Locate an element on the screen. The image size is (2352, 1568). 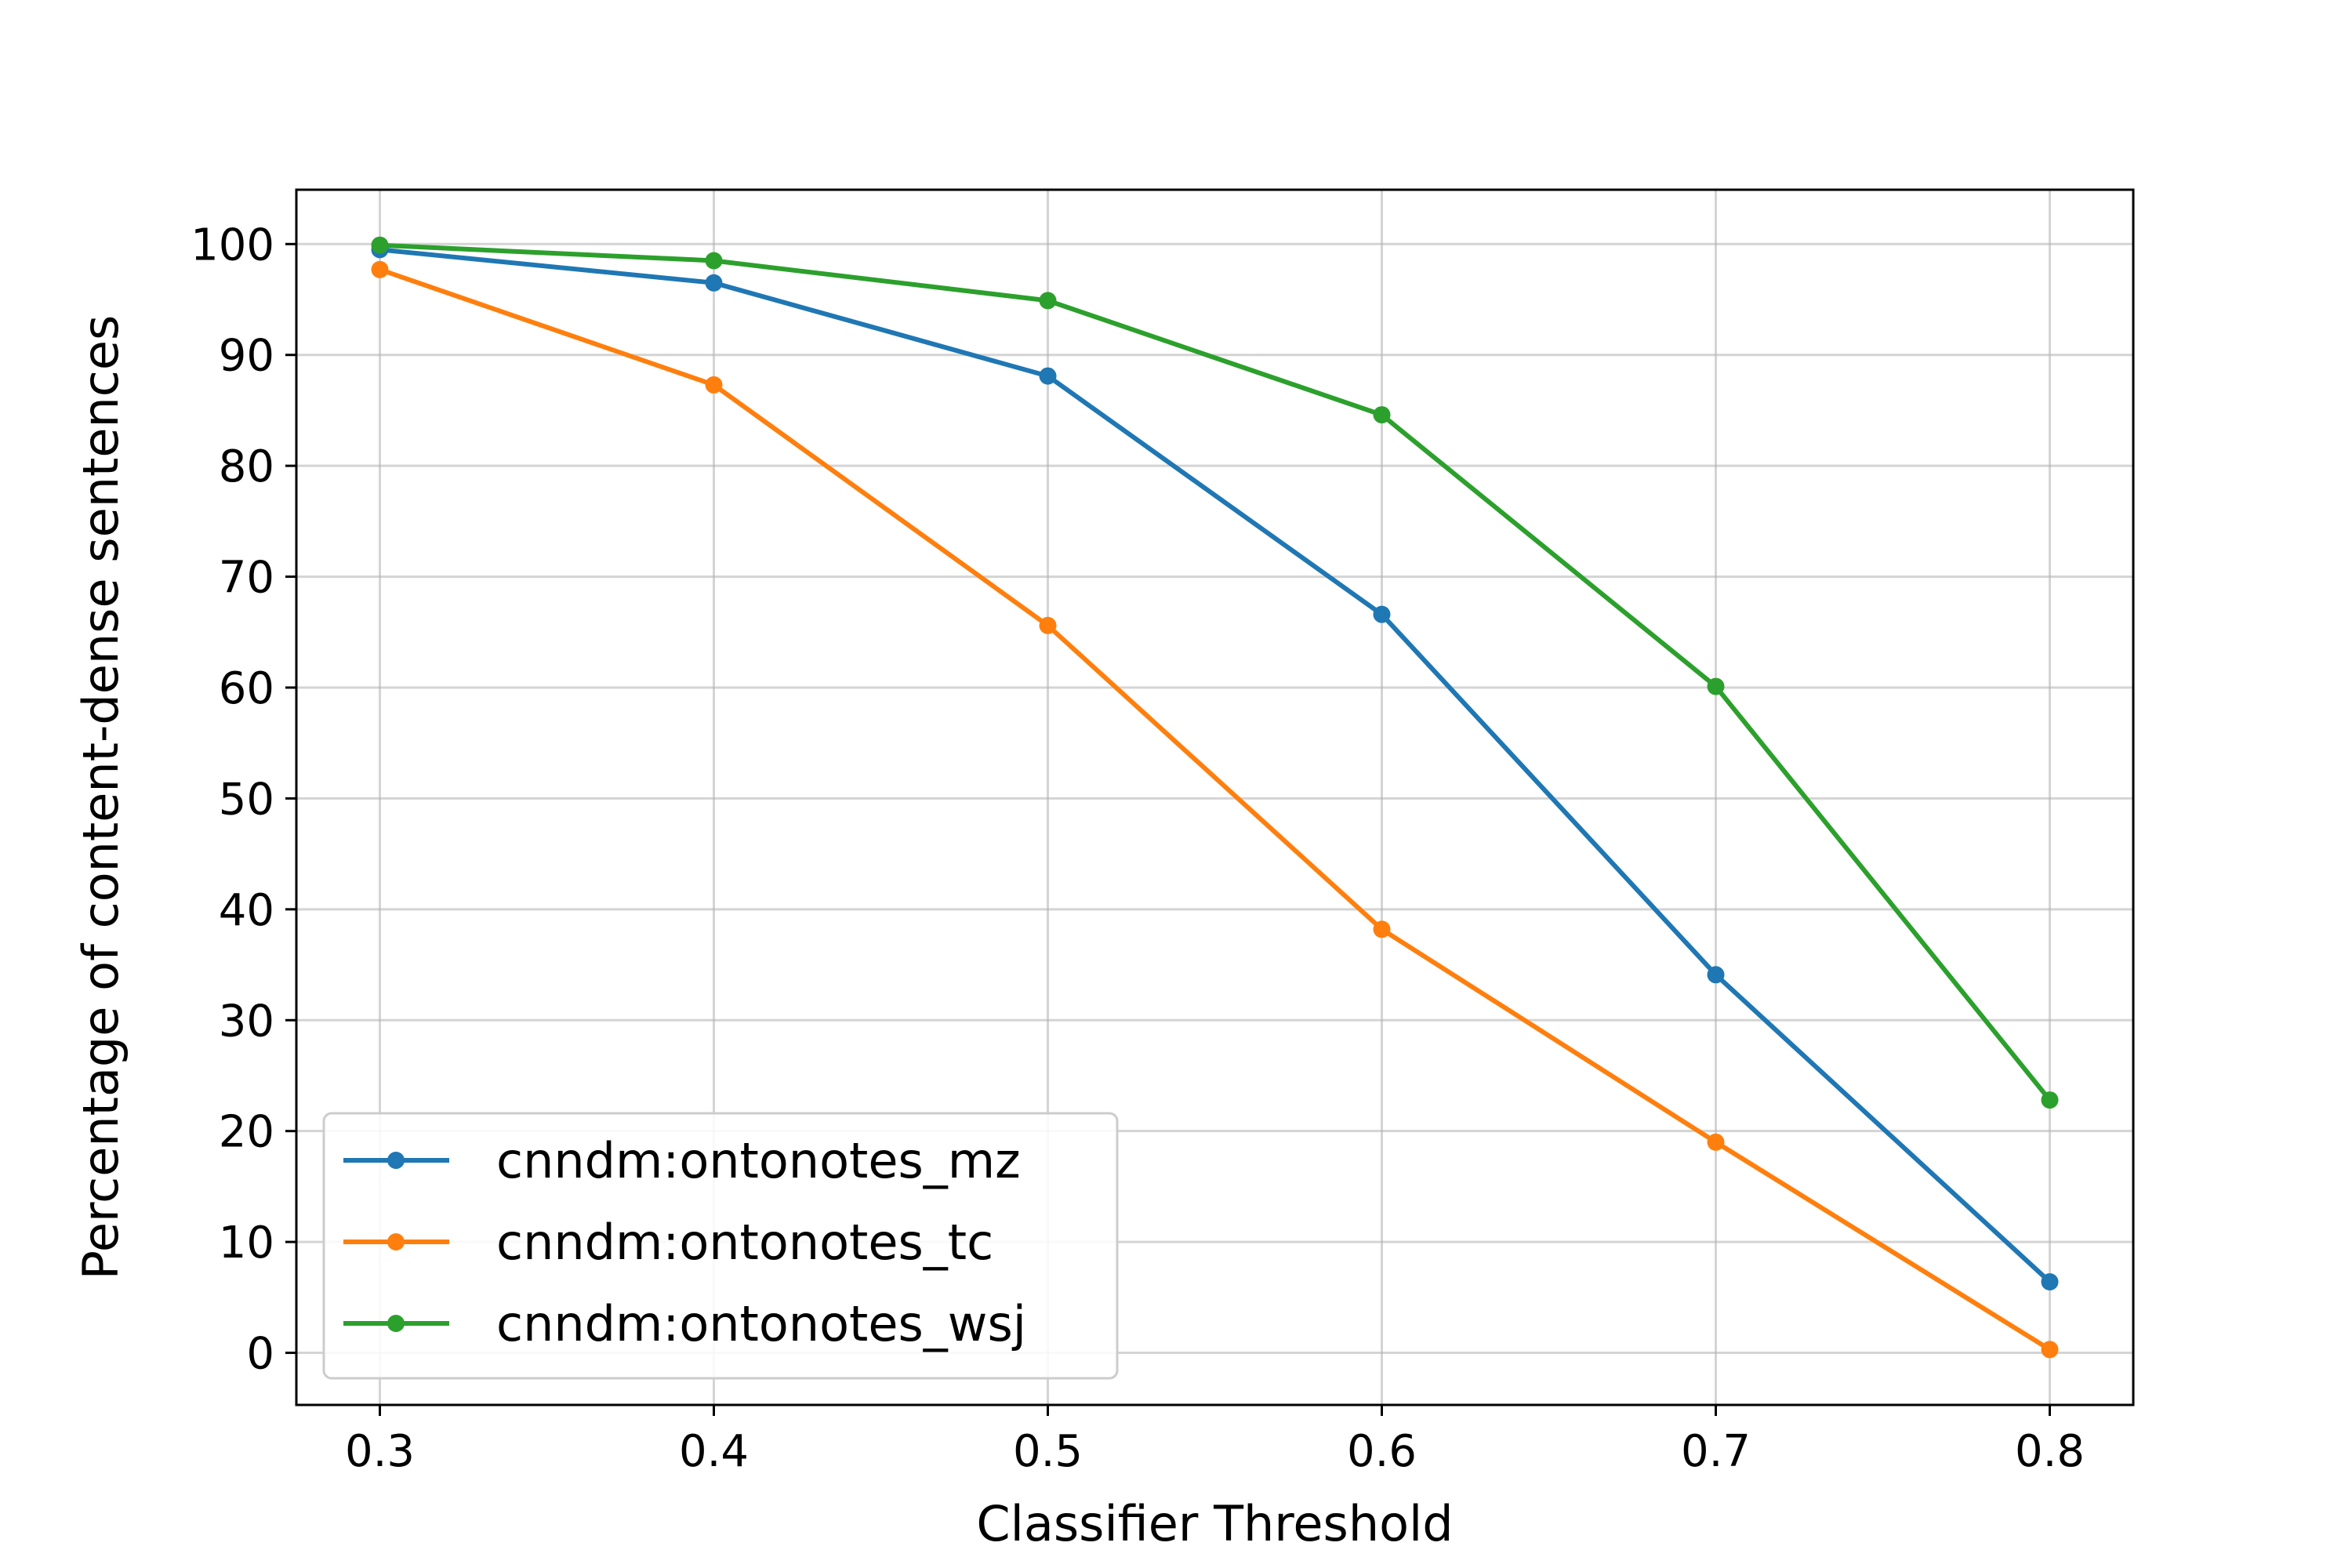
x-tick-label: 0.3 is located at coordinates (380, 1451).